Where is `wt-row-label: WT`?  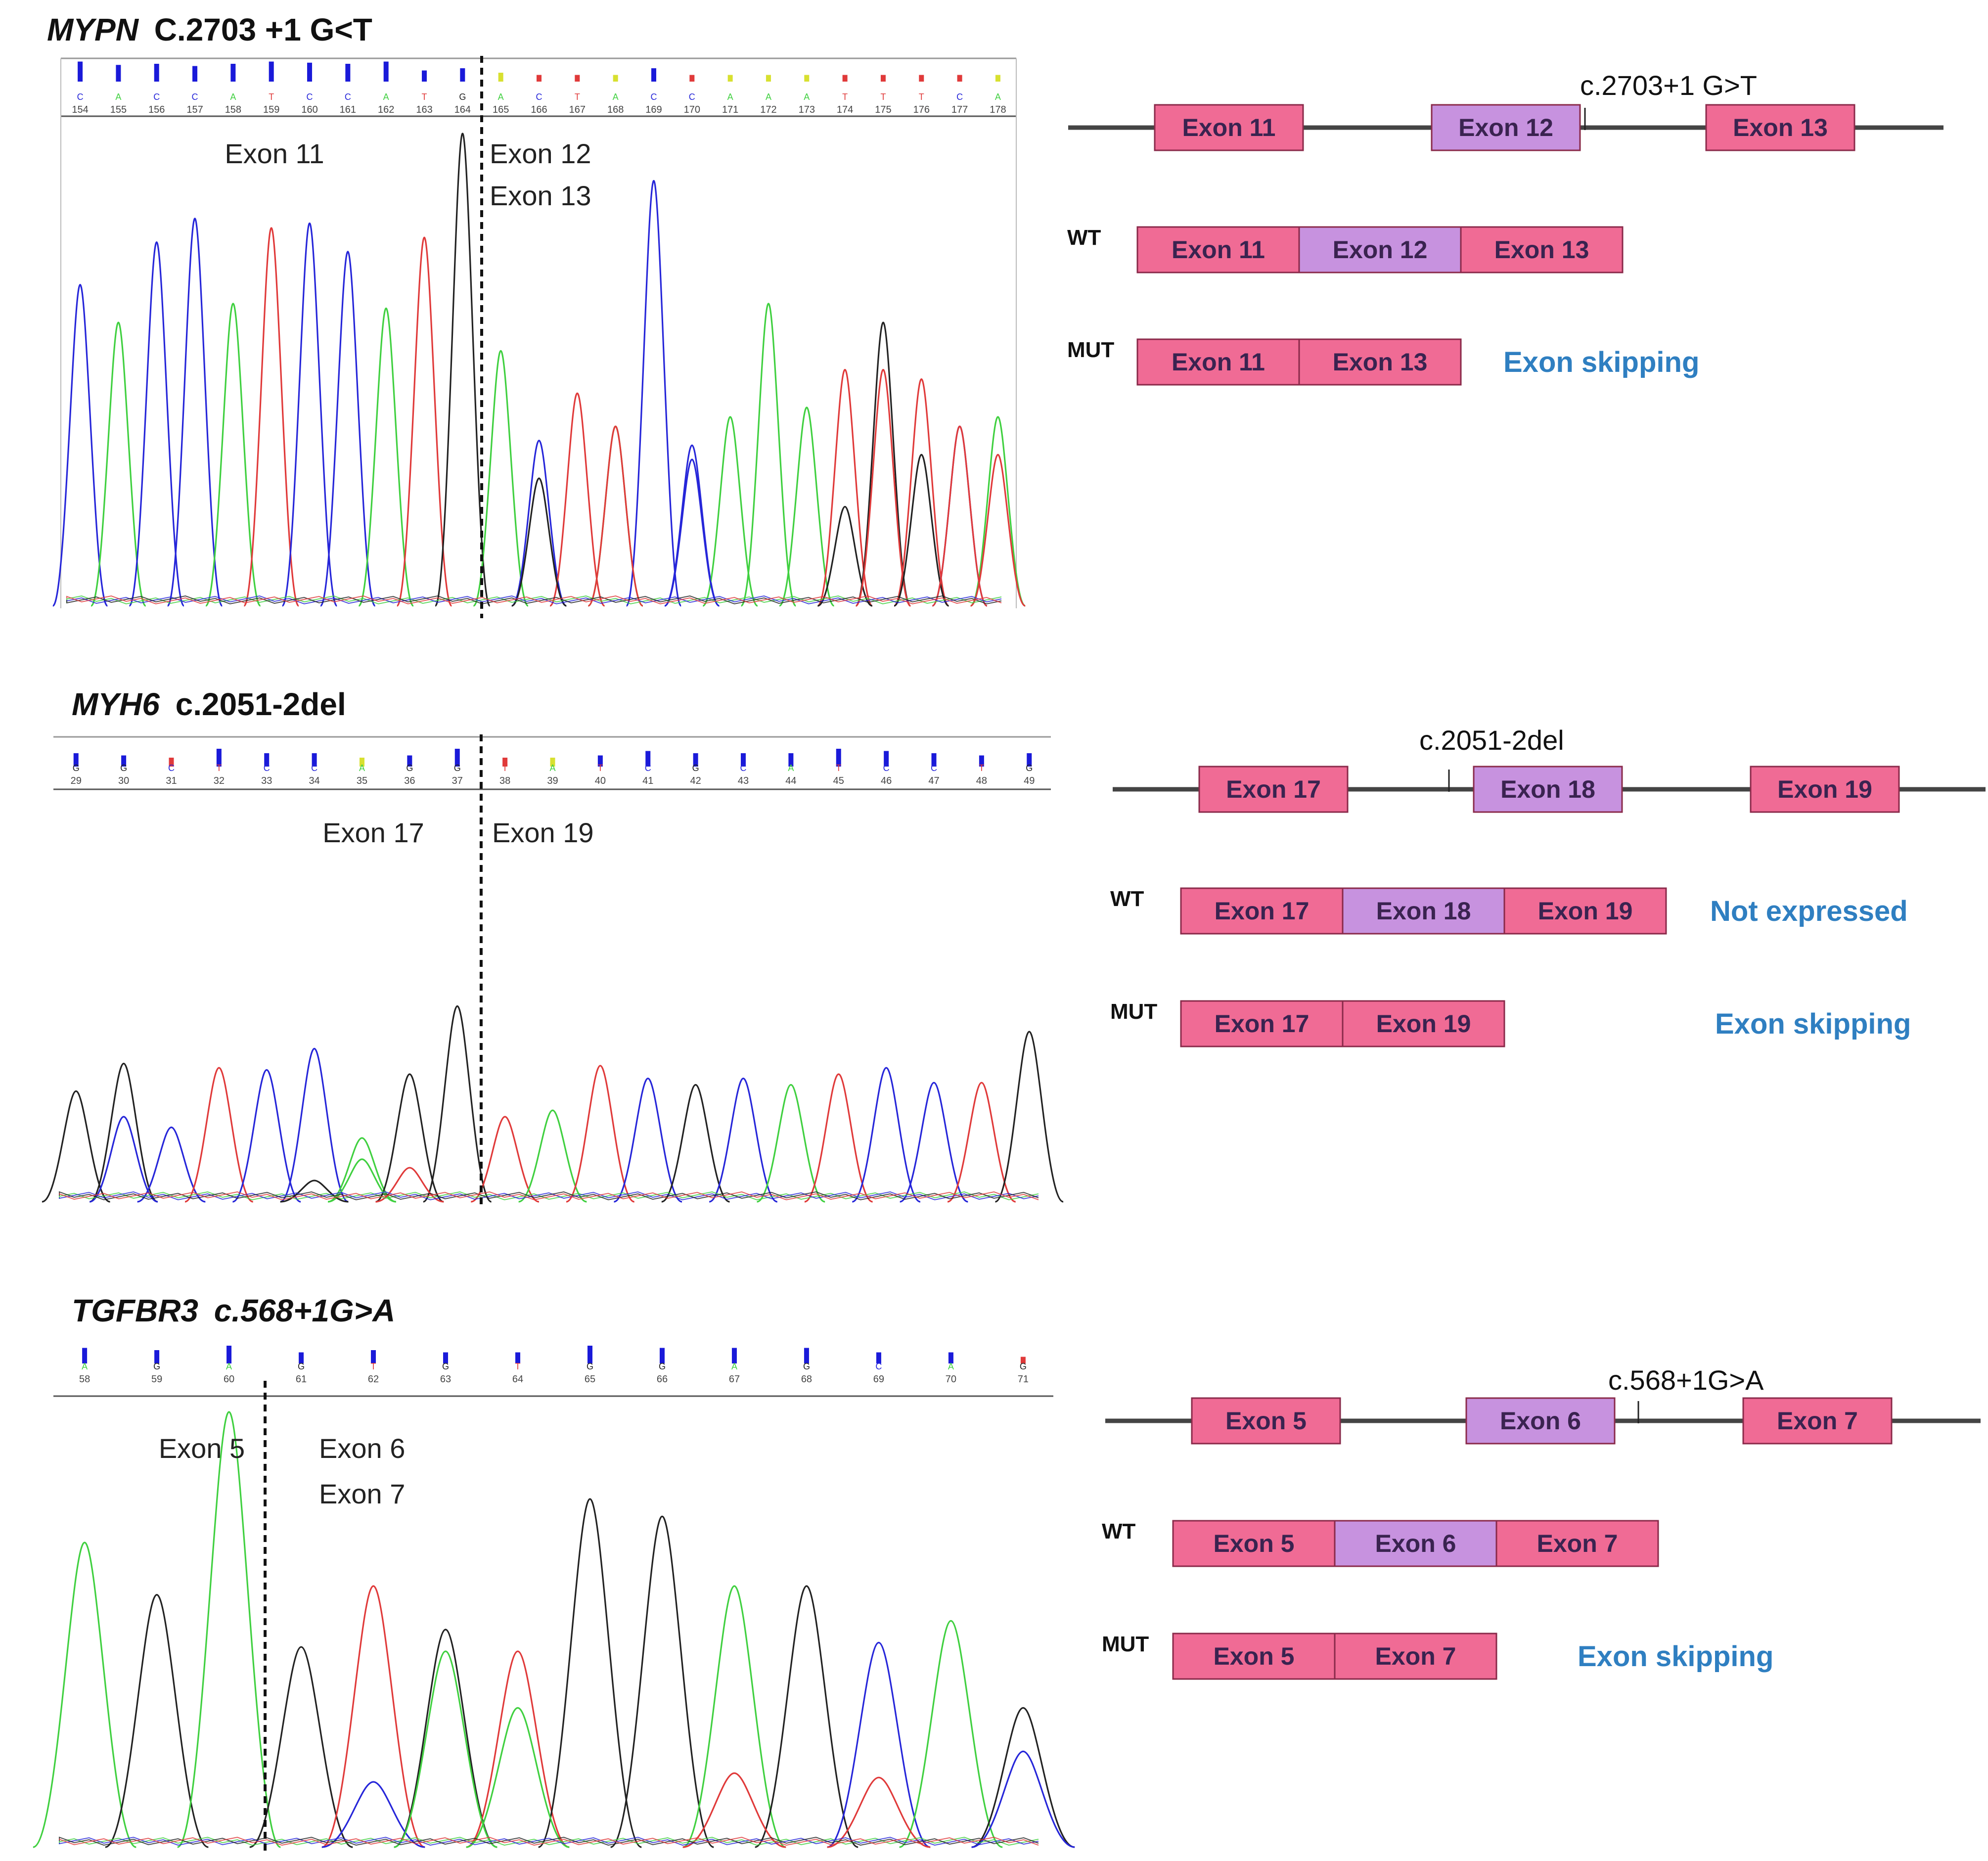
wt-row-label: WT is located at coordinates (1127, 899).